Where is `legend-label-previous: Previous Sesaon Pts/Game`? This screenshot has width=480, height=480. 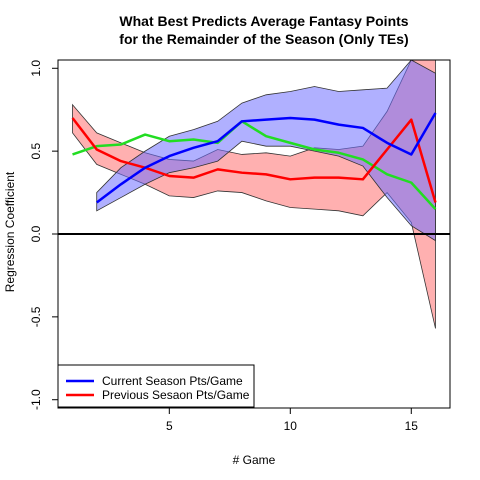 legend-label-previous: Previous Sesaon Pts/Game is located at coordinates (176, 395).